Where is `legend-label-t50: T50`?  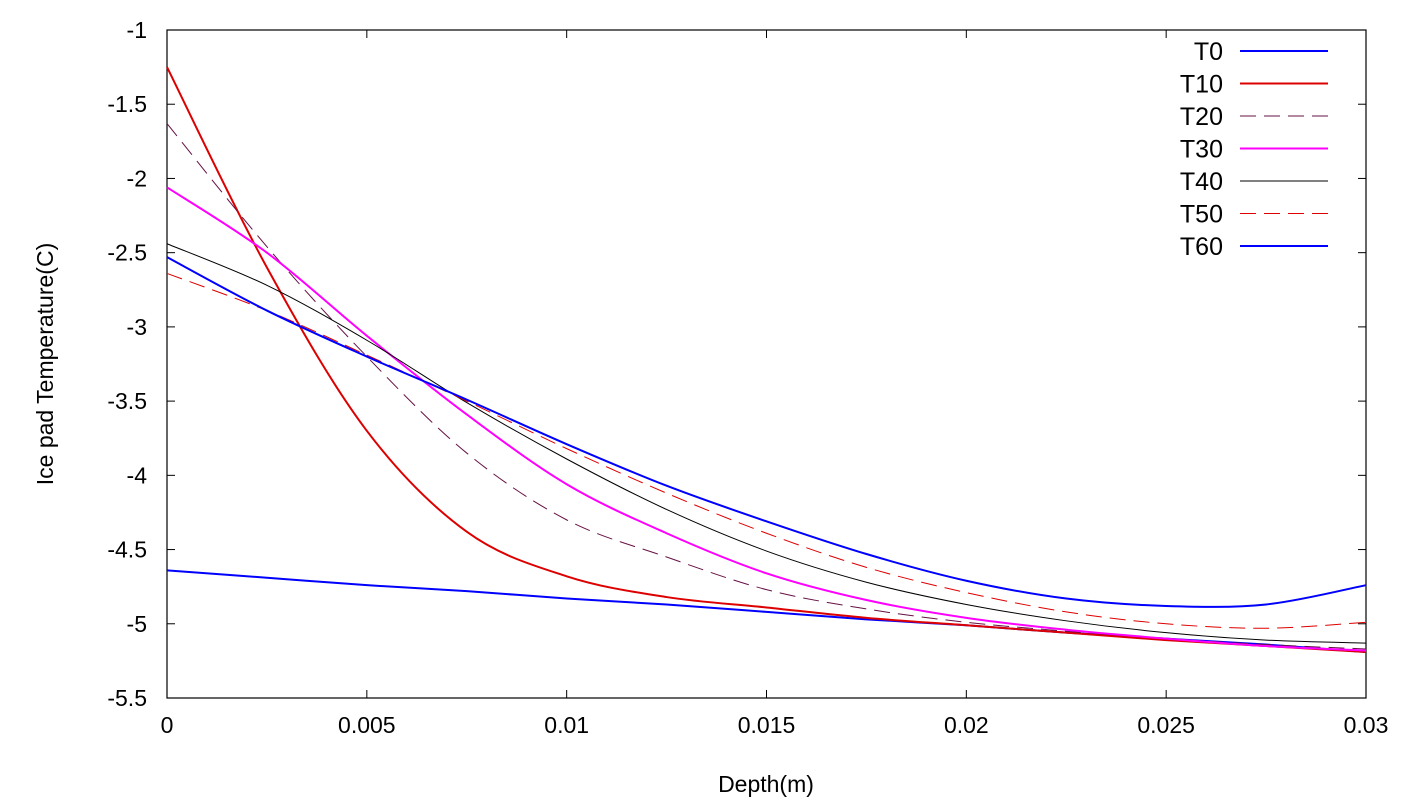 legend-label-t50: T50 is located at coordinates (1201, 215).